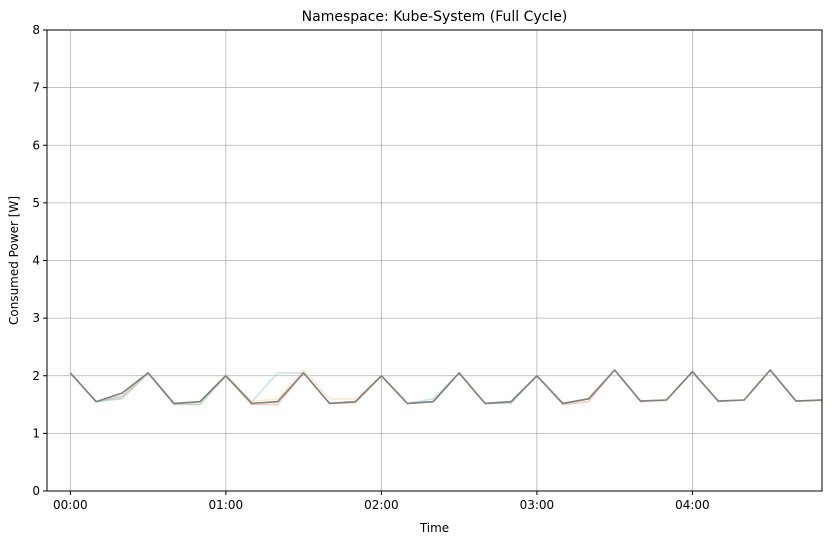  I want to click on y-tick-label: 6, so click(36, 145).